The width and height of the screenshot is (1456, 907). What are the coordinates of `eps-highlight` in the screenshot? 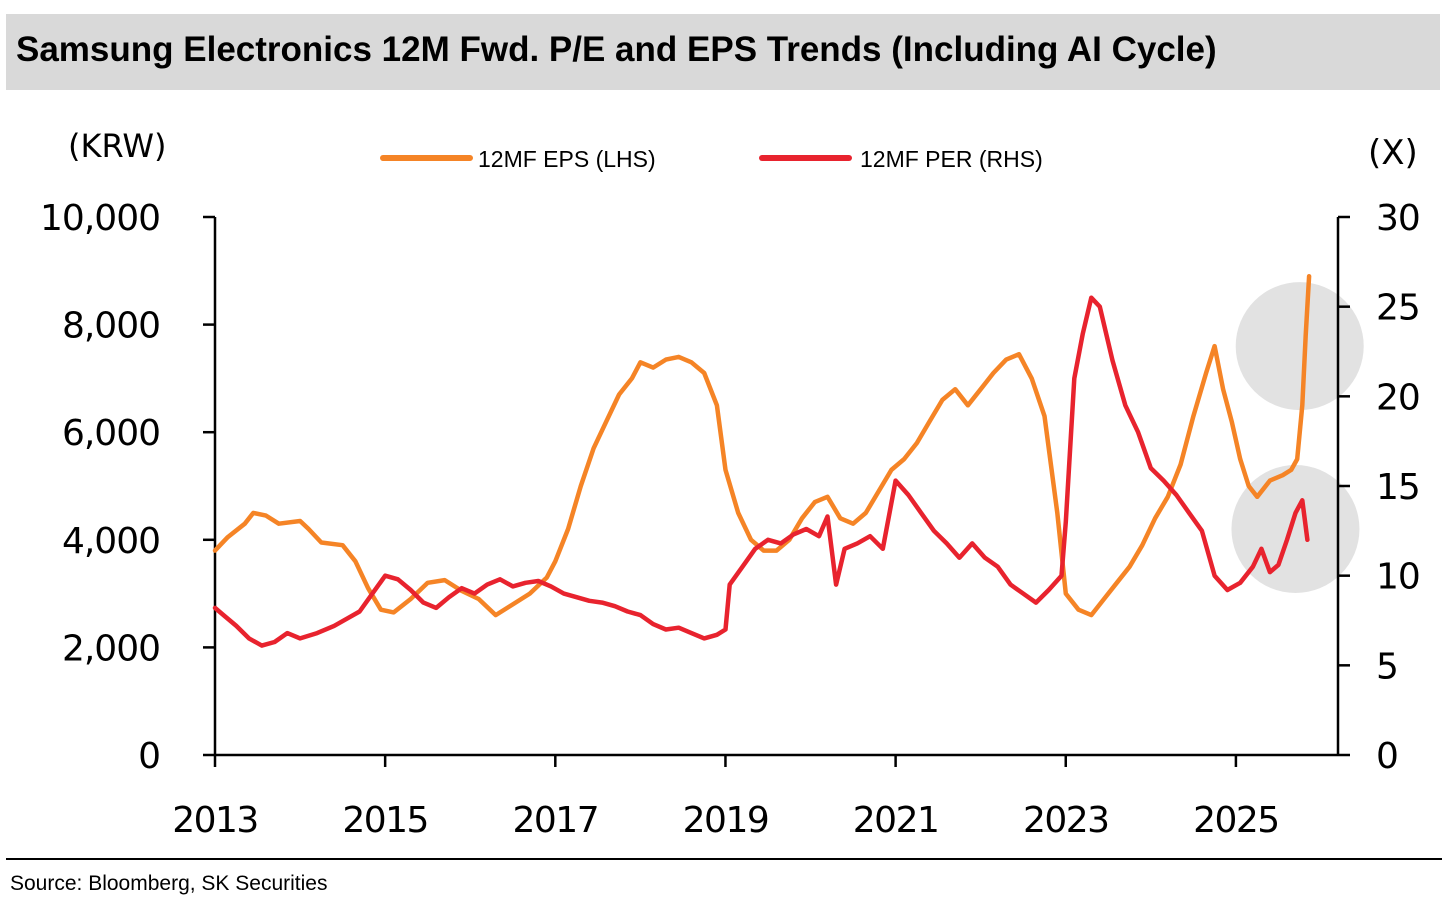 It's located at (1299, 346).